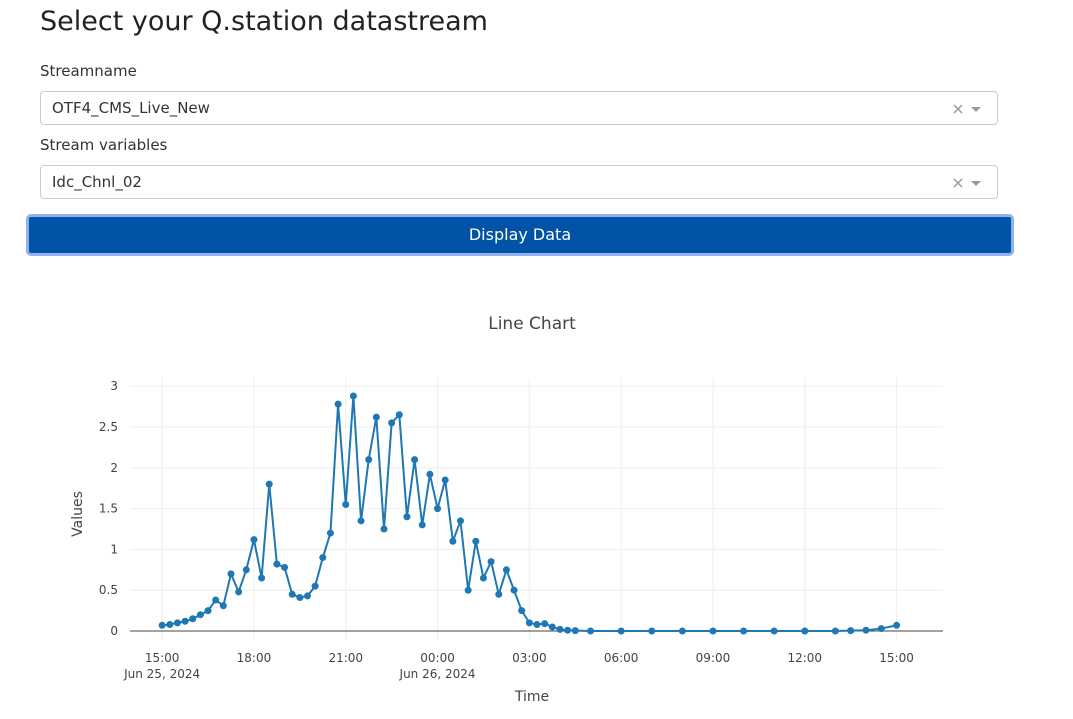  What do you see at coordinates (437, 674) in the screenshot?
I see `x-tick-label: Jun 26, 2024` at bounding box center [437, 674].